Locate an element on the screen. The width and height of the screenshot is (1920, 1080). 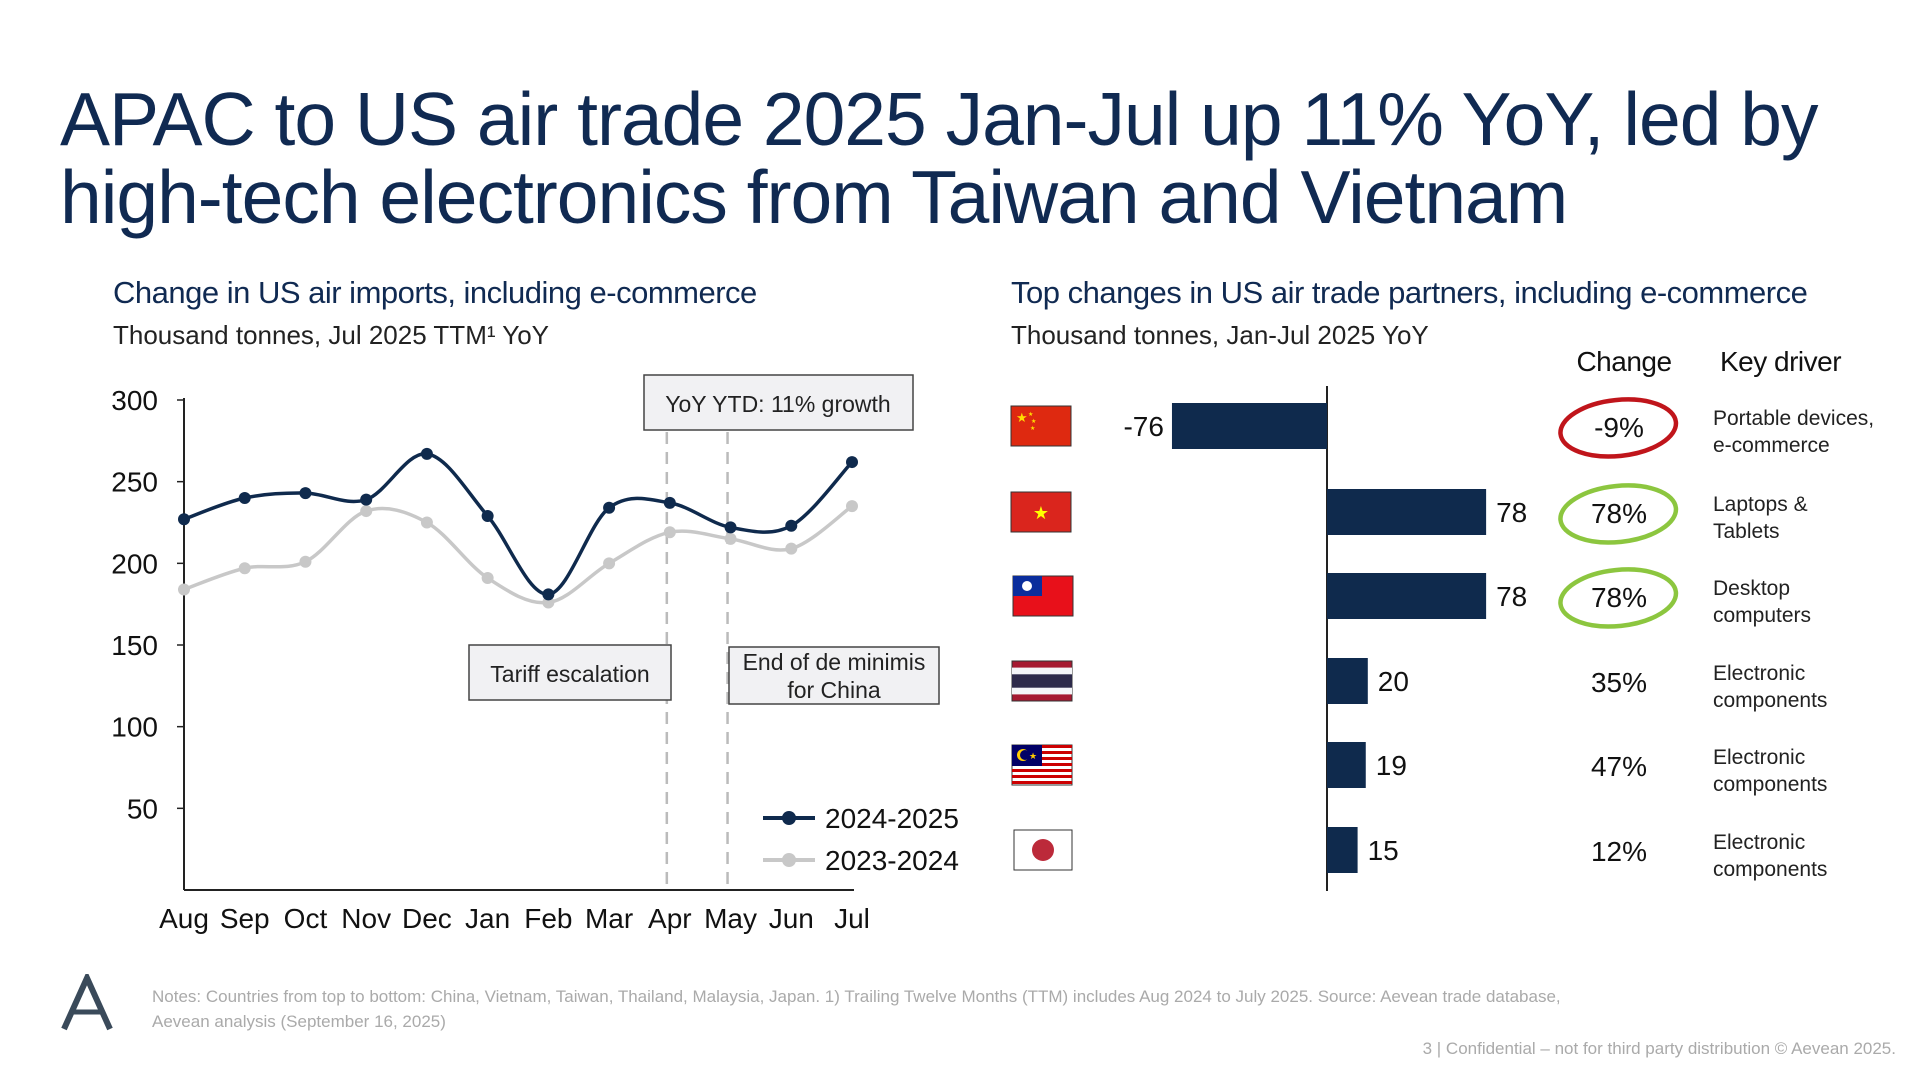
x-tick-label: Aug is located at coordinates (184, 918).